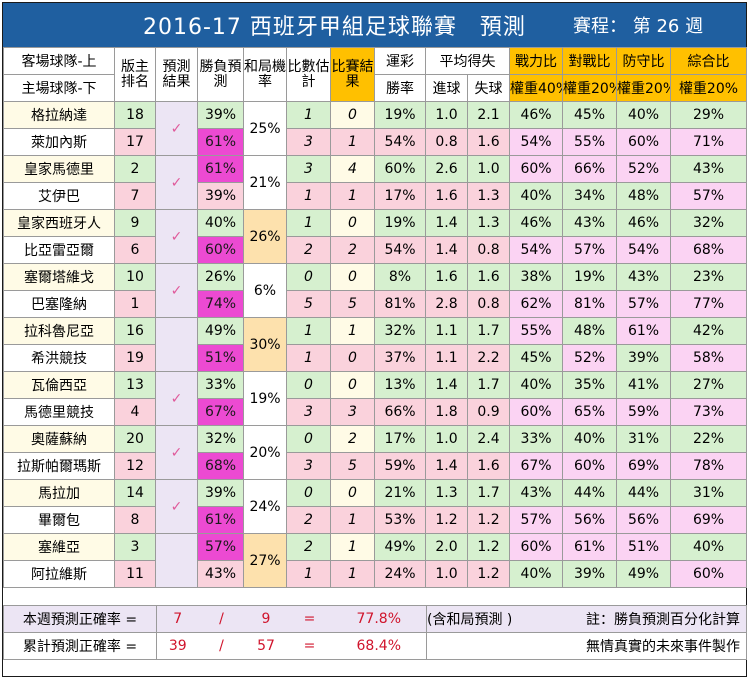 The width and height of the screenshot is (749, 681). I want to click on team-rank: 1, so click(135, 304).